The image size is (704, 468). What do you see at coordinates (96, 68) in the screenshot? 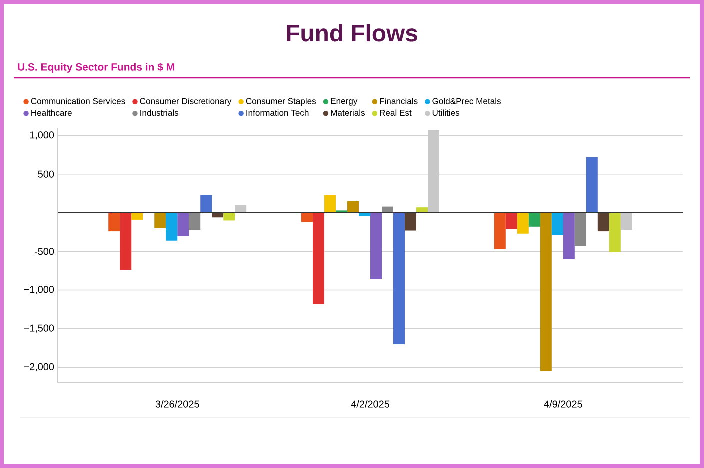
I see `chart-subtitle: U.S. Equity Sector Funds in $ M` at bounding box center [96, 68].